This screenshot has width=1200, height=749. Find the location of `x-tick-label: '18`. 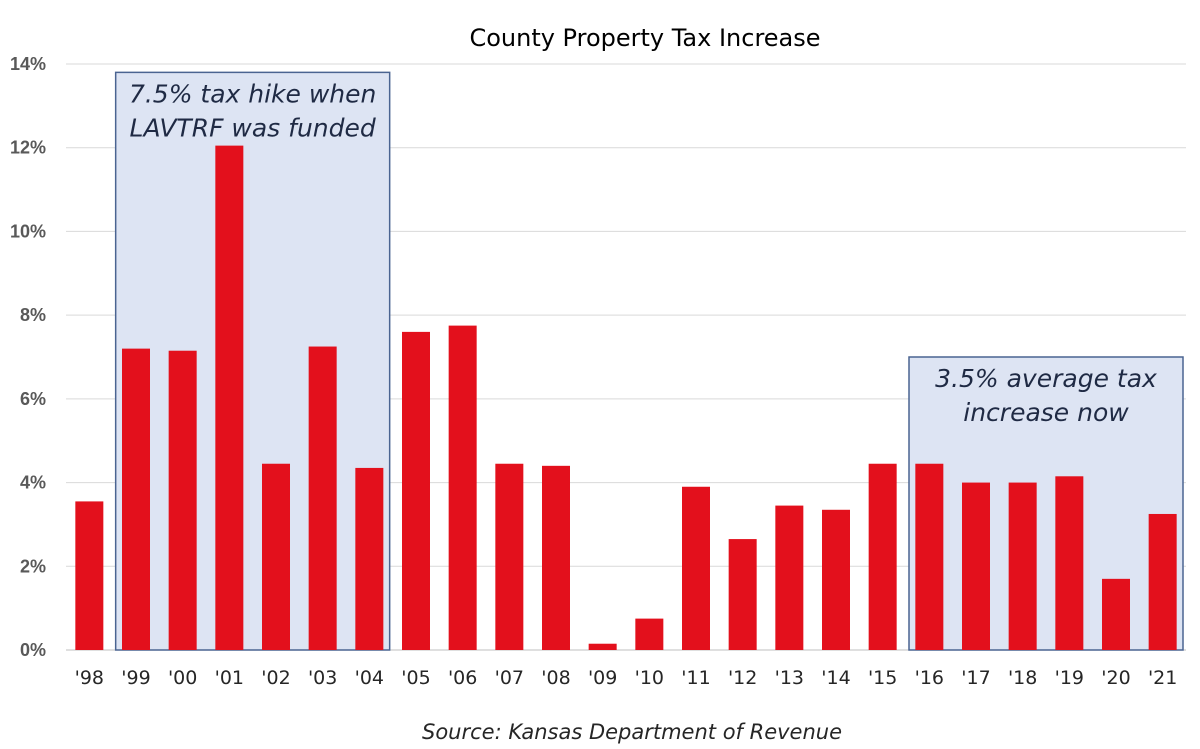

x-tick-label: '18 is located at coordinates (1022, 678).